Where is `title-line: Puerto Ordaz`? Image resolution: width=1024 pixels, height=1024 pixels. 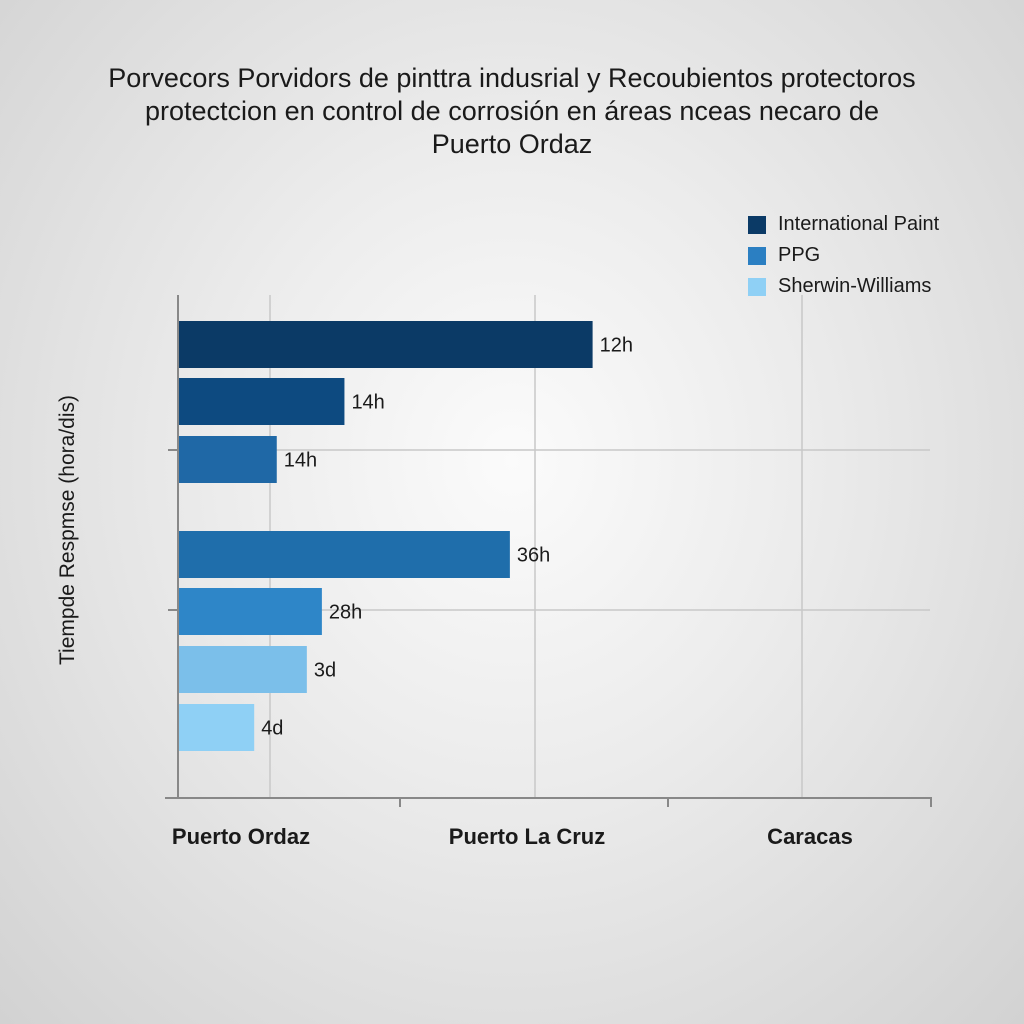 title-line: Puerto Ordaz is located at coordinates (512, 144).